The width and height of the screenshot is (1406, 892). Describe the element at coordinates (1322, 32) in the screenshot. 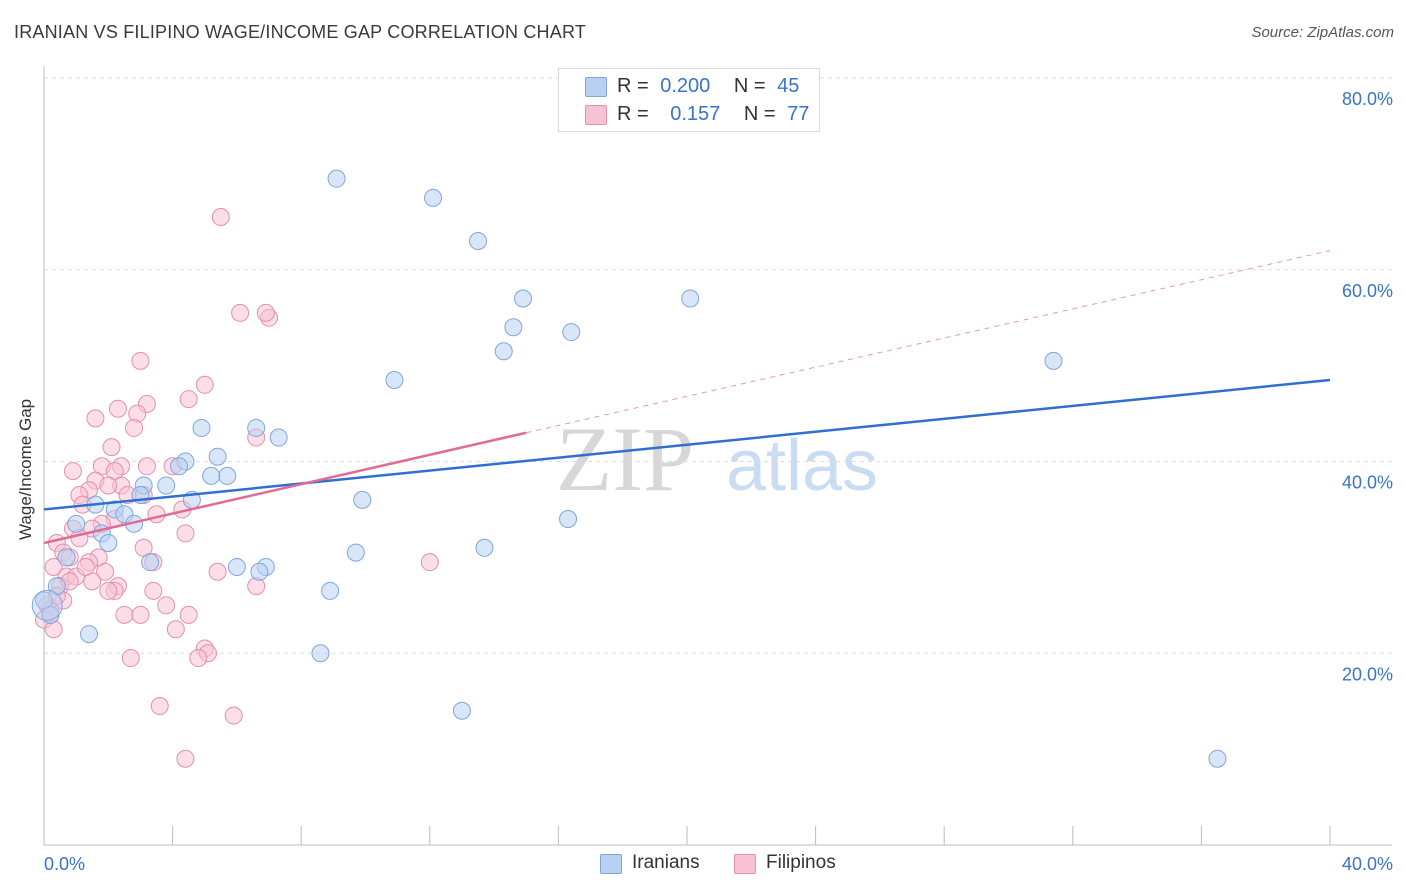

I see `source-note: Source: ZipAtlas.com` at that location.